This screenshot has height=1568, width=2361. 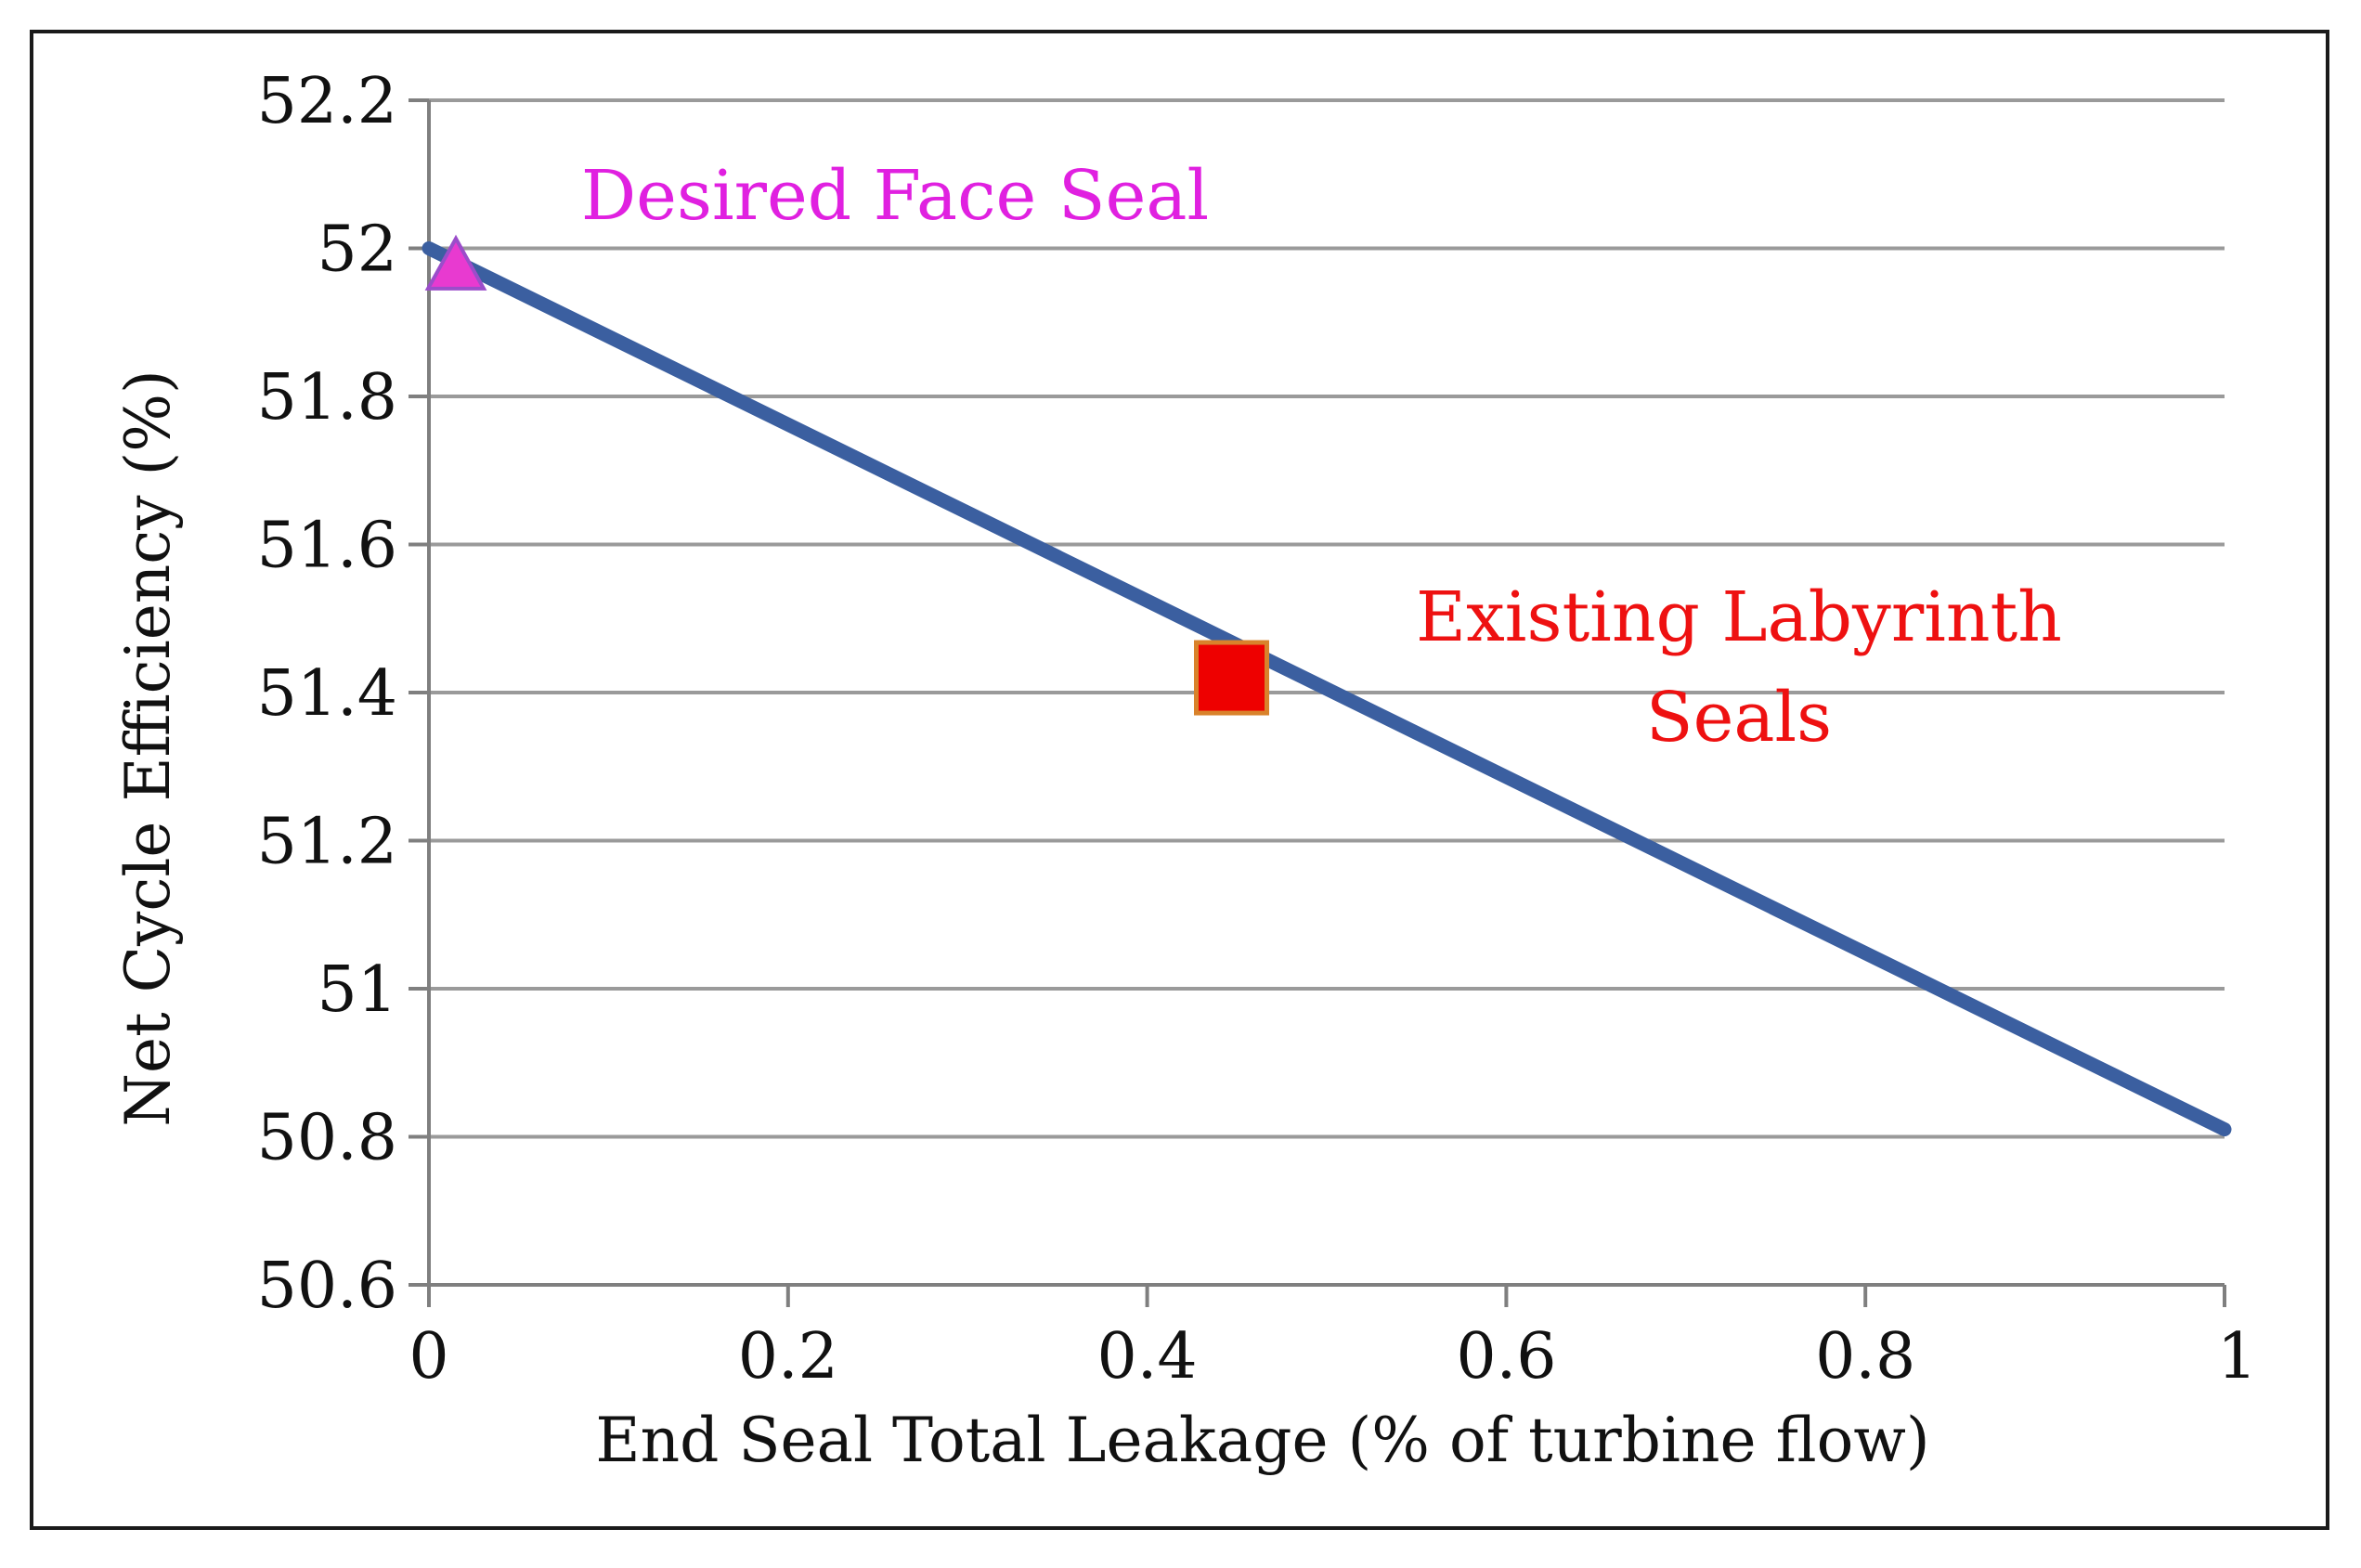 What do you see at coordinates (1739, 617) in the screenshot?
I see `annotation-existing: Existing Labyrinth` at bounding box center [1739, 617].